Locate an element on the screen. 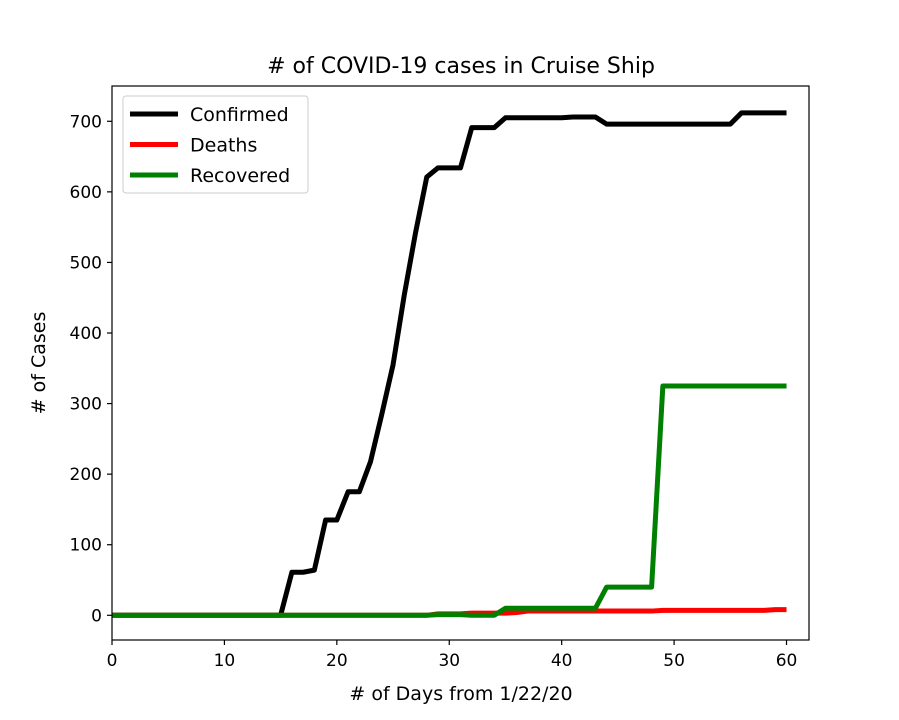 This screenshot has width=899, height=720. y-tick-label: 200 is located at coordinates (86, 475).